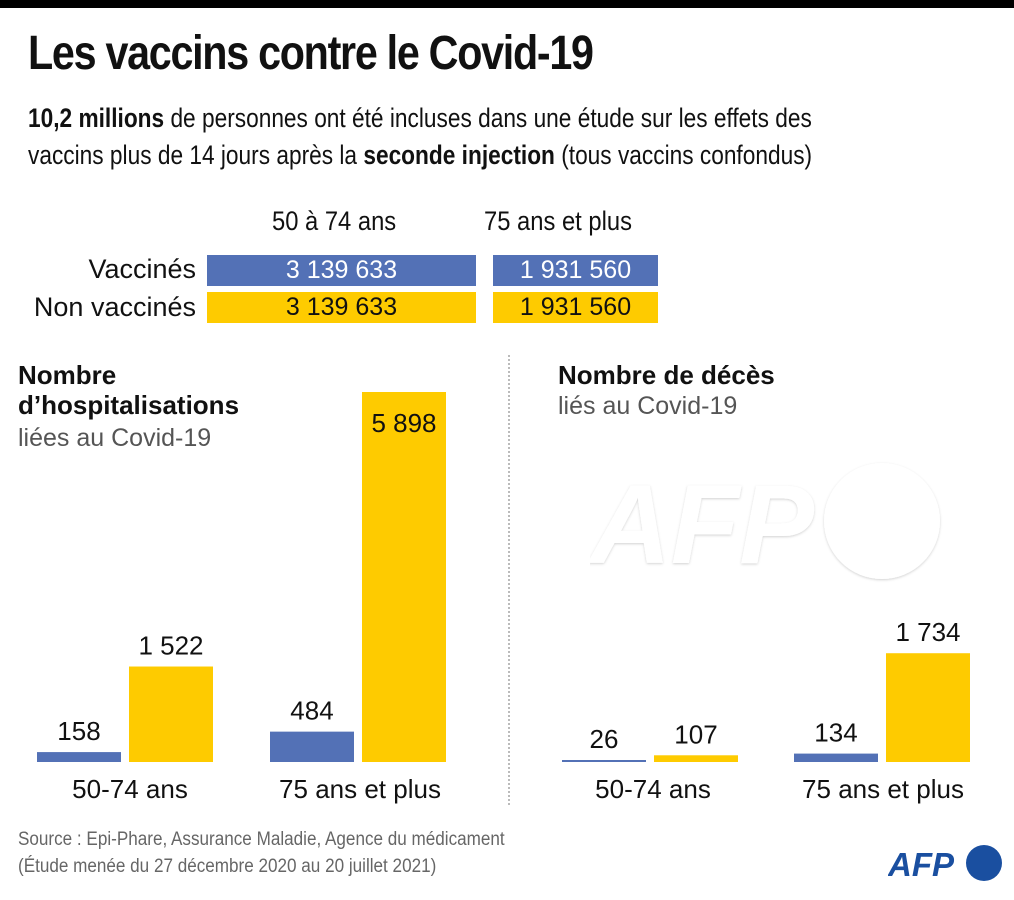 Image resolution: width=1014 pixels, height=900 pixels. What do you see at coordinates (509, 580) in the screenshot?
I see `chart-divider` at bounding box center [509, 580].